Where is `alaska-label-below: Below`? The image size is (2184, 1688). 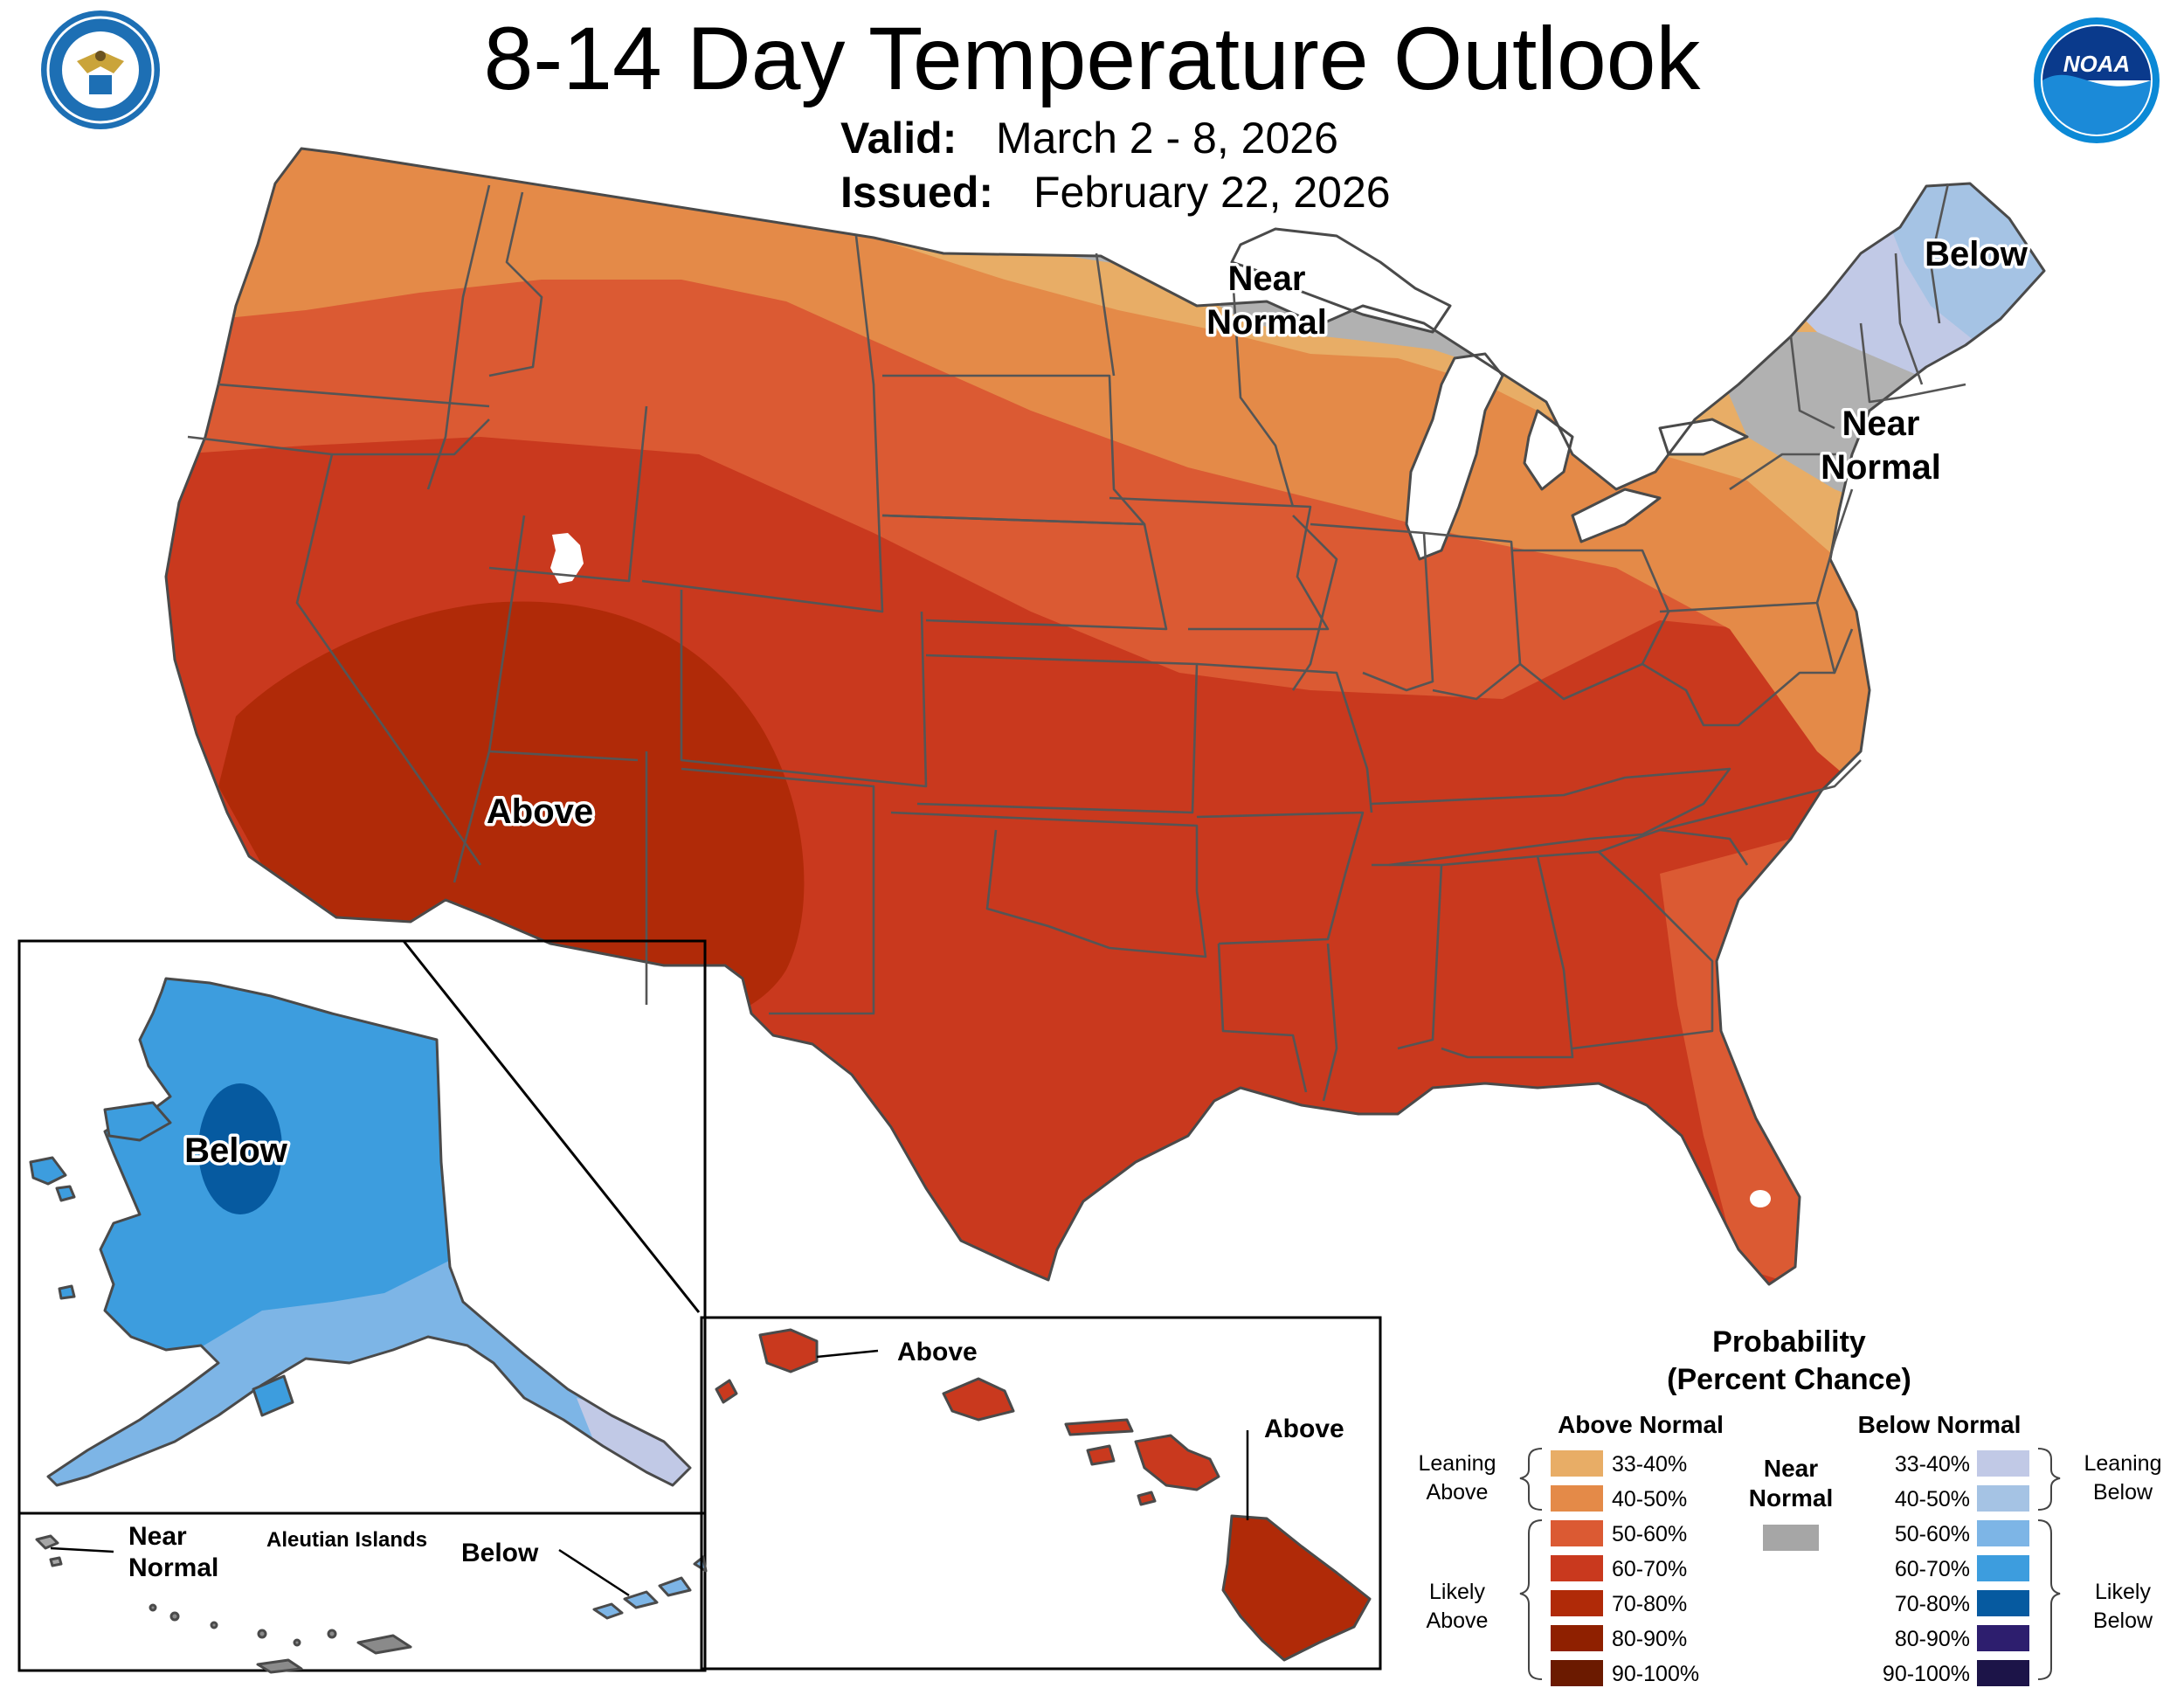 alaska-label-below: Below is located at coordinates (236, 1150).